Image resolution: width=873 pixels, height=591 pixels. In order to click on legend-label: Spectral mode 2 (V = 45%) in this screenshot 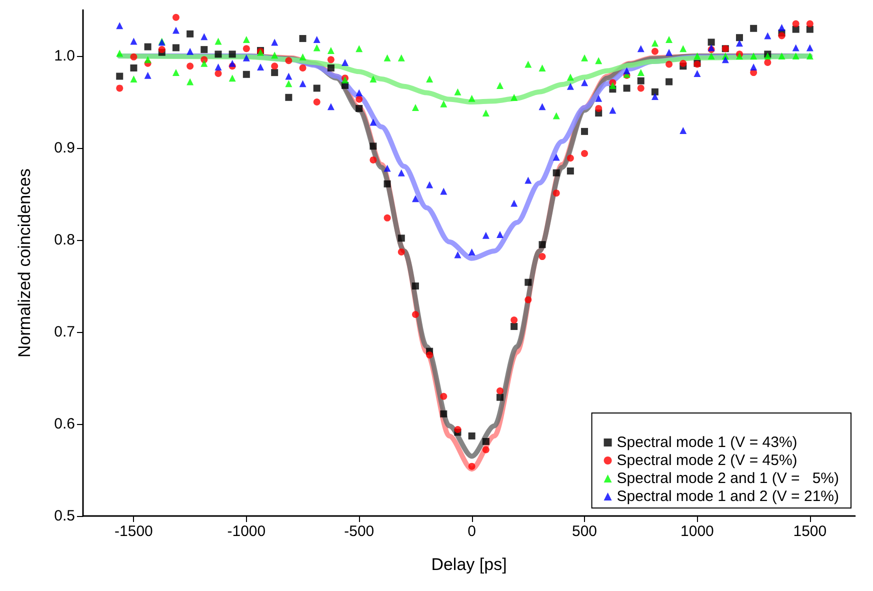, I will do `click(707, 460)`.